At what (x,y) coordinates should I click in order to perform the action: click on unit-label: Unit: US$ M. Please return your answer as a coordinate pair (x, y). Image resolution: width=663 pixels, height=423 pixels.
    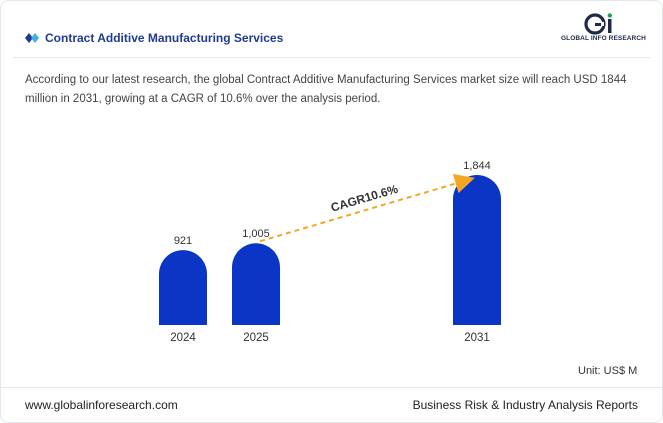
    Looking at the image, I should click on (608, 371).